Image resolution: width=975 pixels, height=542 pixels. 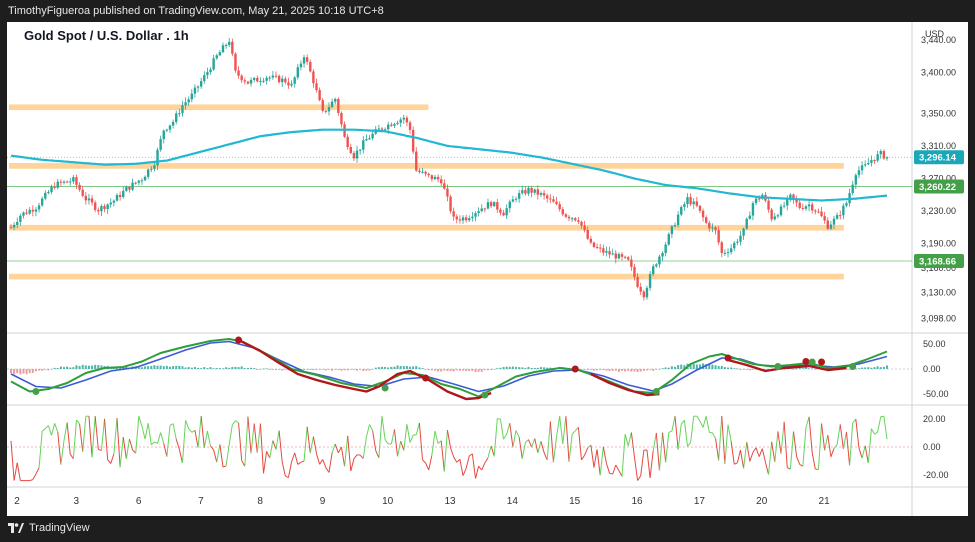 I want to click on macd-cross-dot, so click(x=822, y=362).